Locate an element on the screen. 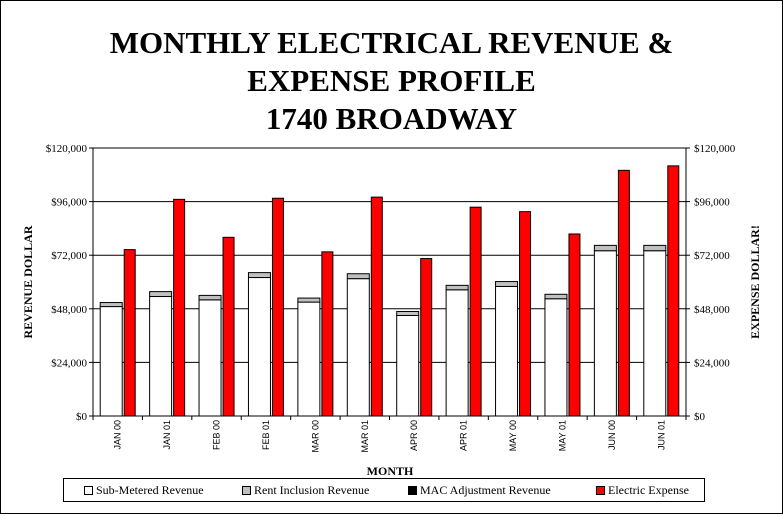 The image size is (783, 514). y-tick-label: $48,000 is located at coordinates (69, 310).